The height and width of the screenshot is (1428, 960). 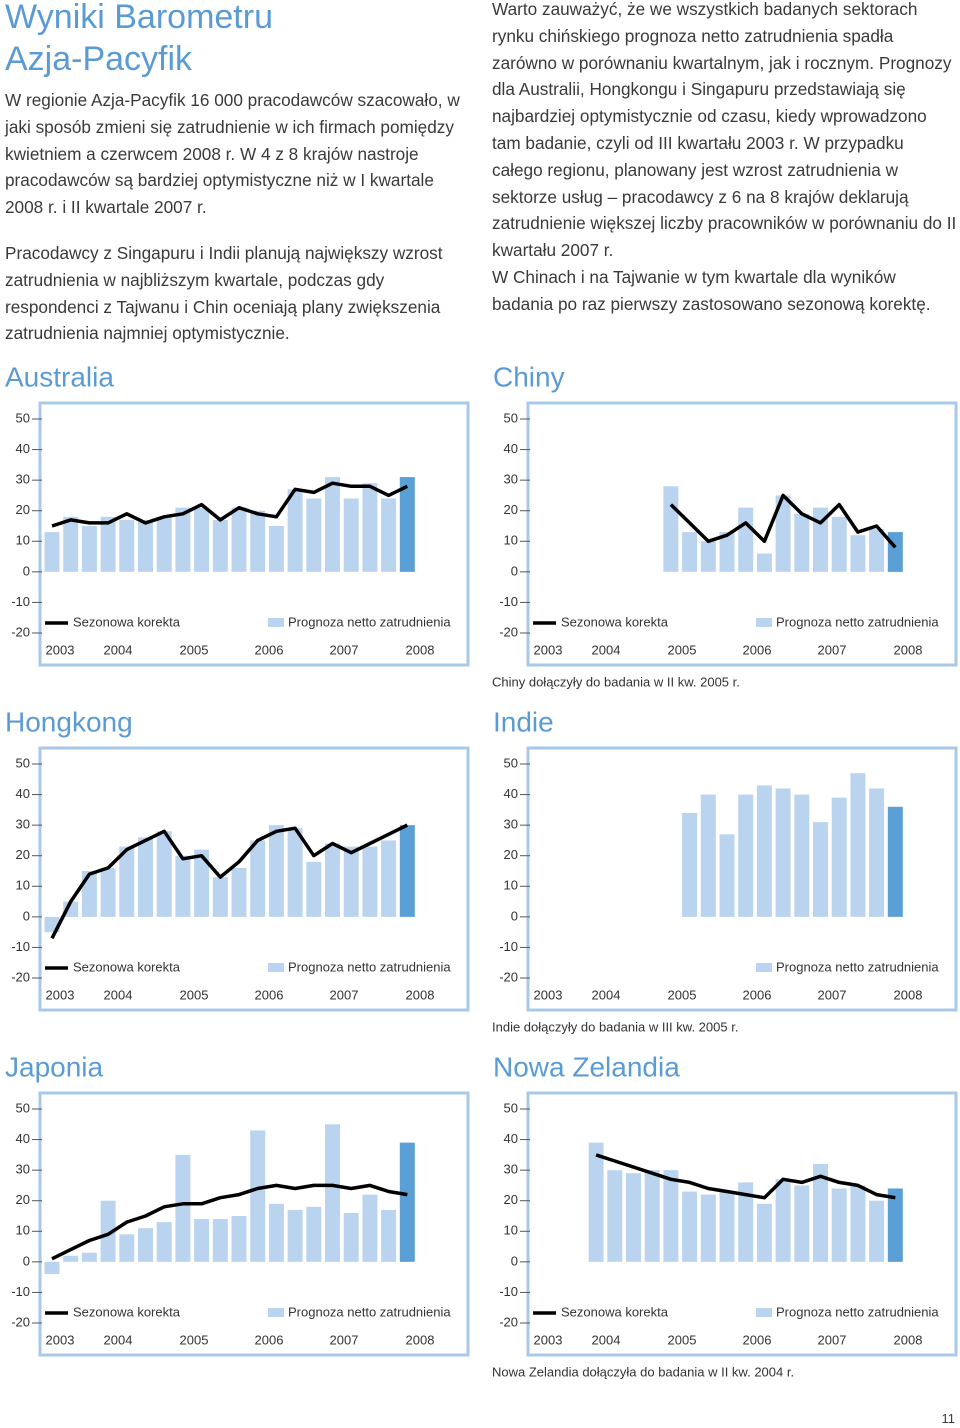 What do you see at coordinates (99, 59) in the screenshot?
I see `title-line: Azja-Pacyfik` at bounding box center [99, 59].